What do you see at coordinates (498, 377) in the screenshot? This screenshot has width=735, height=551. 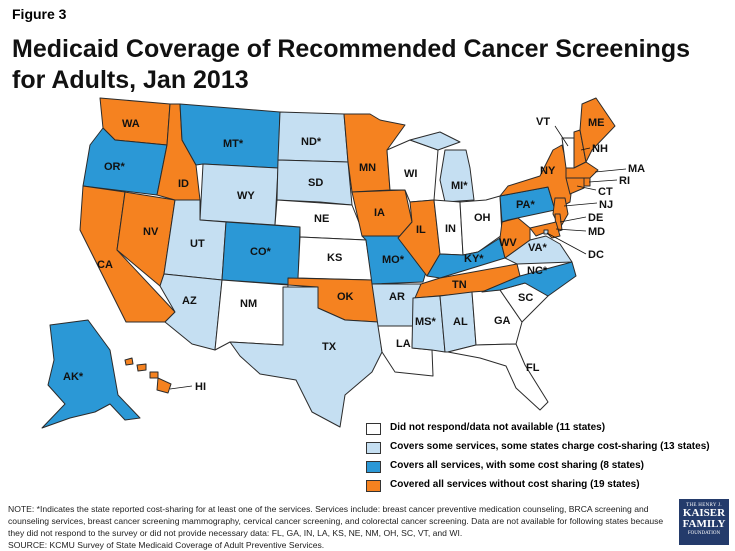 I see `state-FL` at bounding box center [498, 377].